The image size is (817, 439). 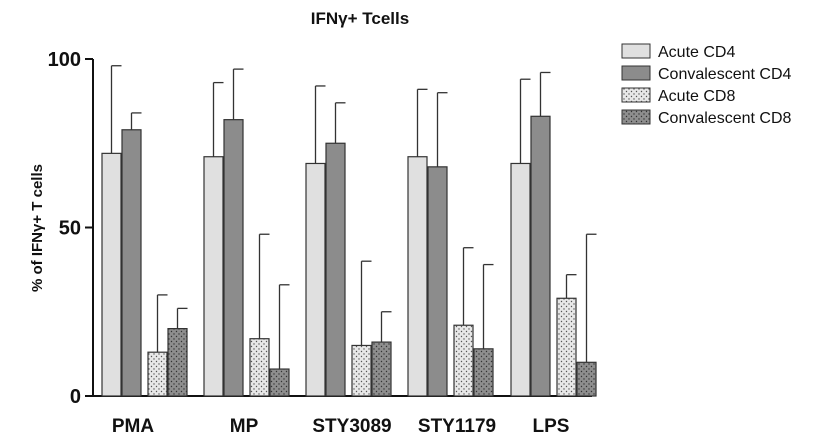 What do you see at coordinates (157, 374) in the screenshot?
I see `bar-pma-acute-cd8` at bounding box center [157, 374].